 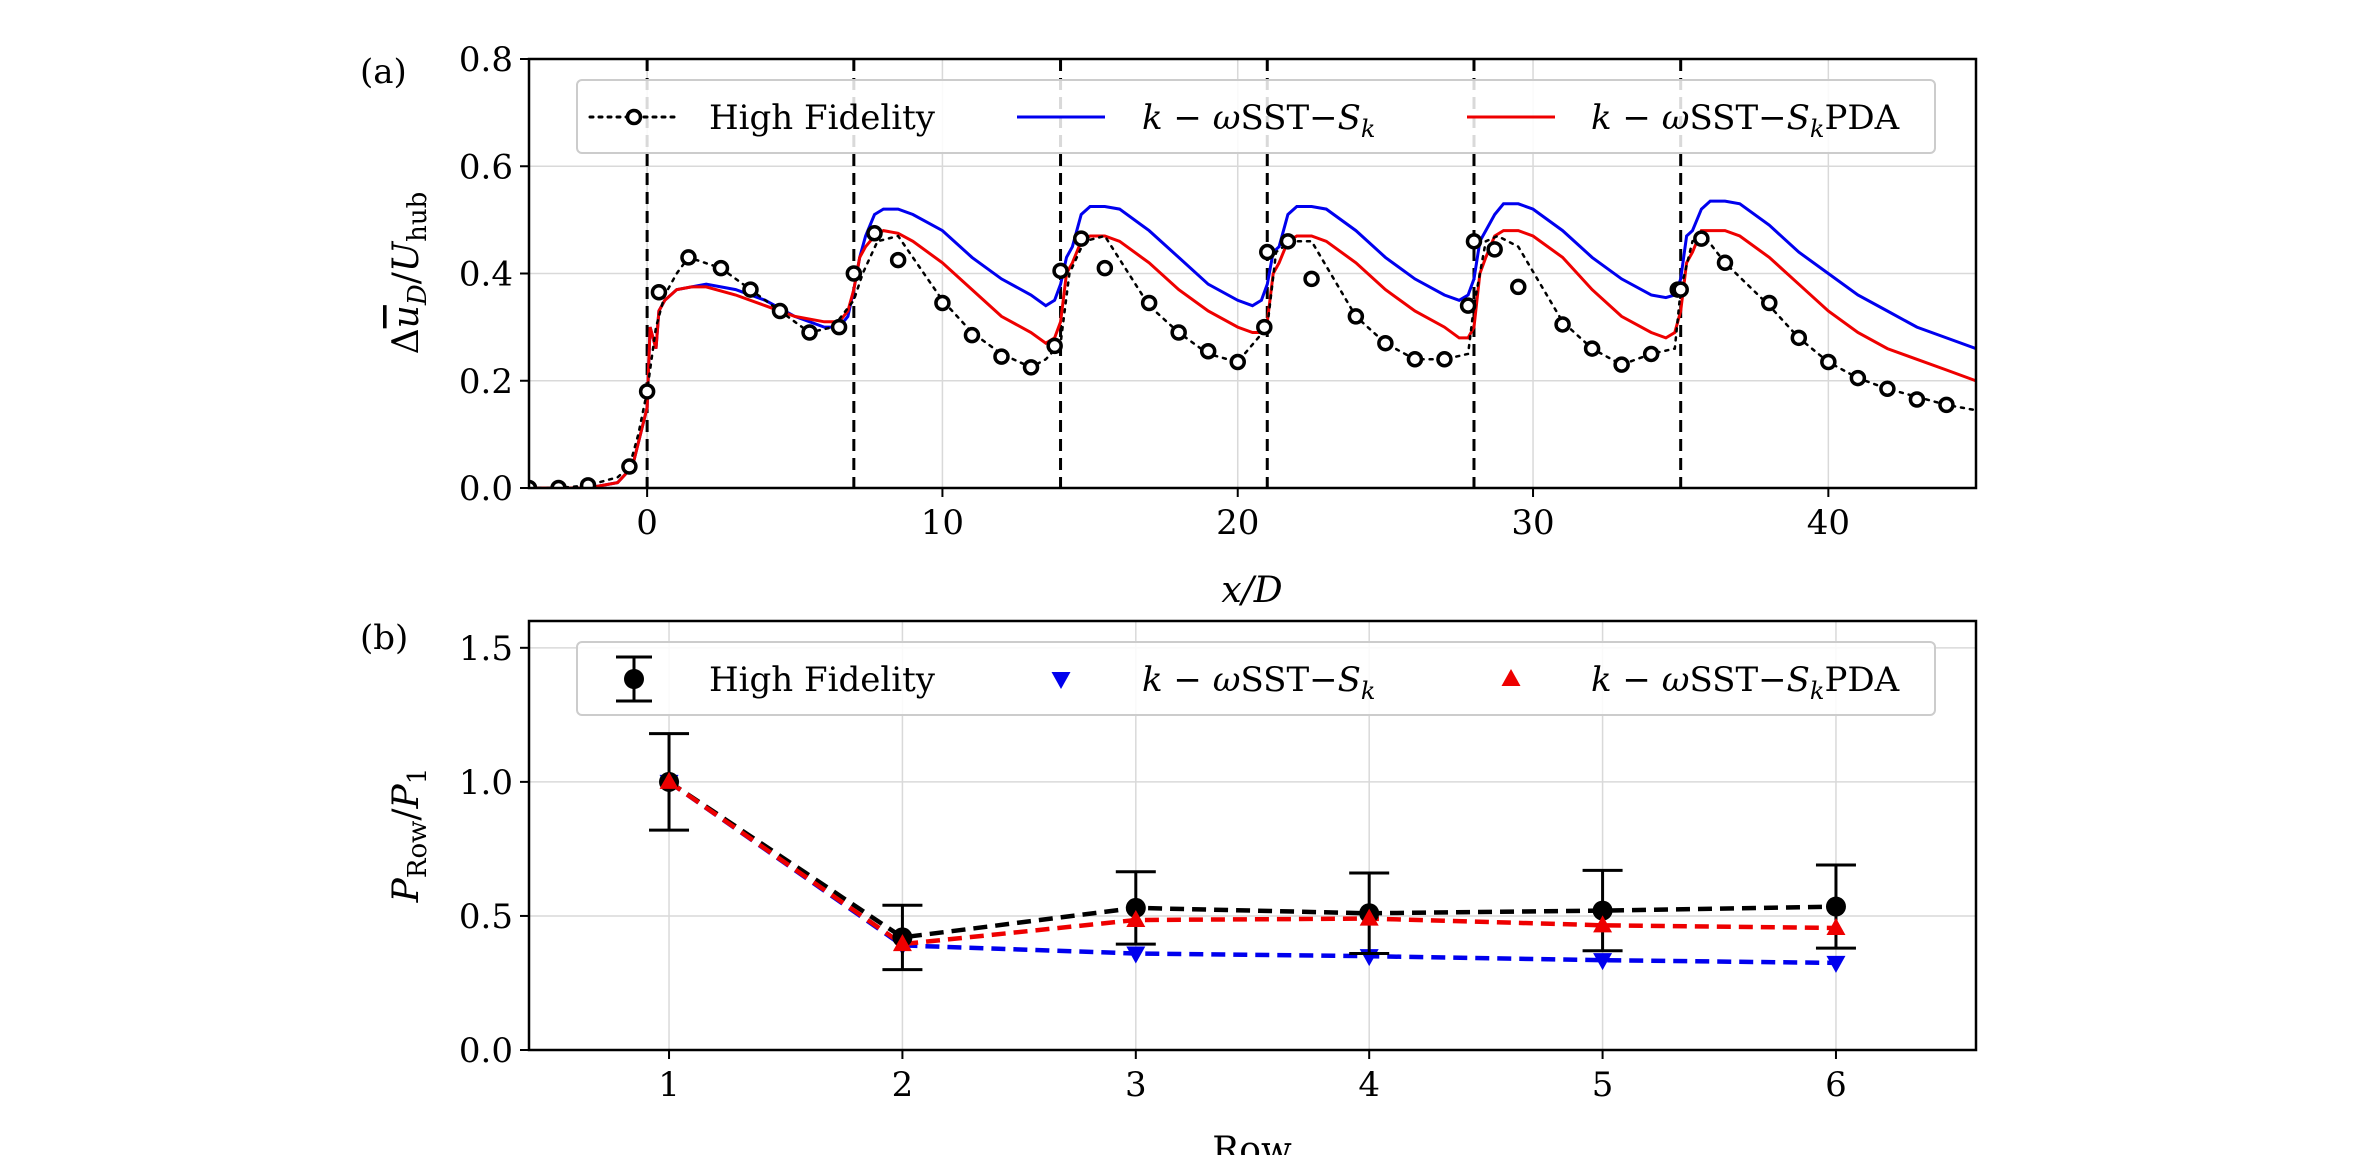 I want to click on panel-b-xtick-label: 1, so click(x=669, y=1085).